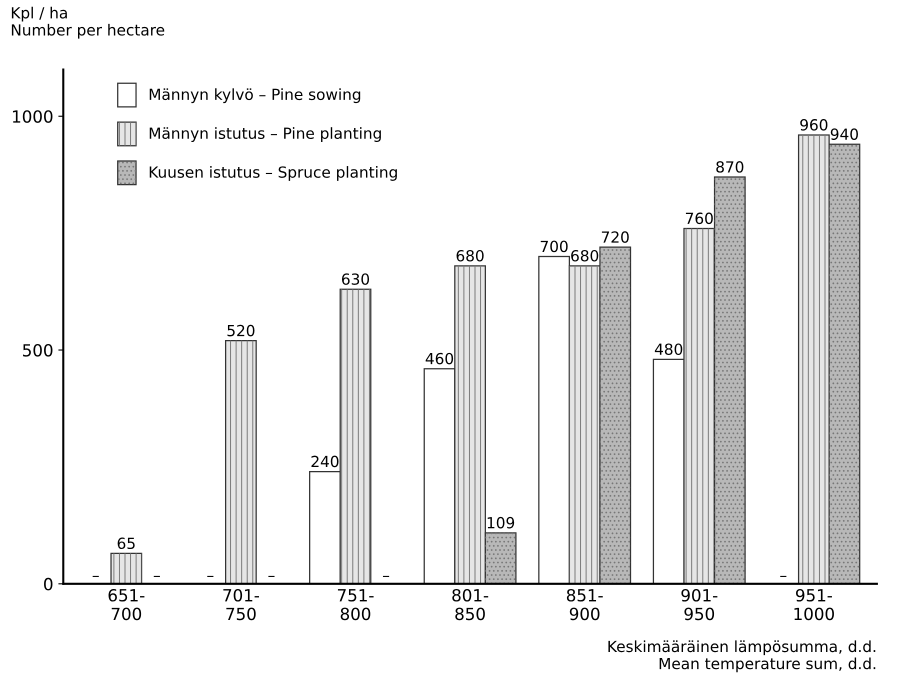 The height and width of the screenshot is (695, 904). Describe the element at coordinates (470, 604) in the screenshot. I see `x-tick-label: 801- 850` at that location.